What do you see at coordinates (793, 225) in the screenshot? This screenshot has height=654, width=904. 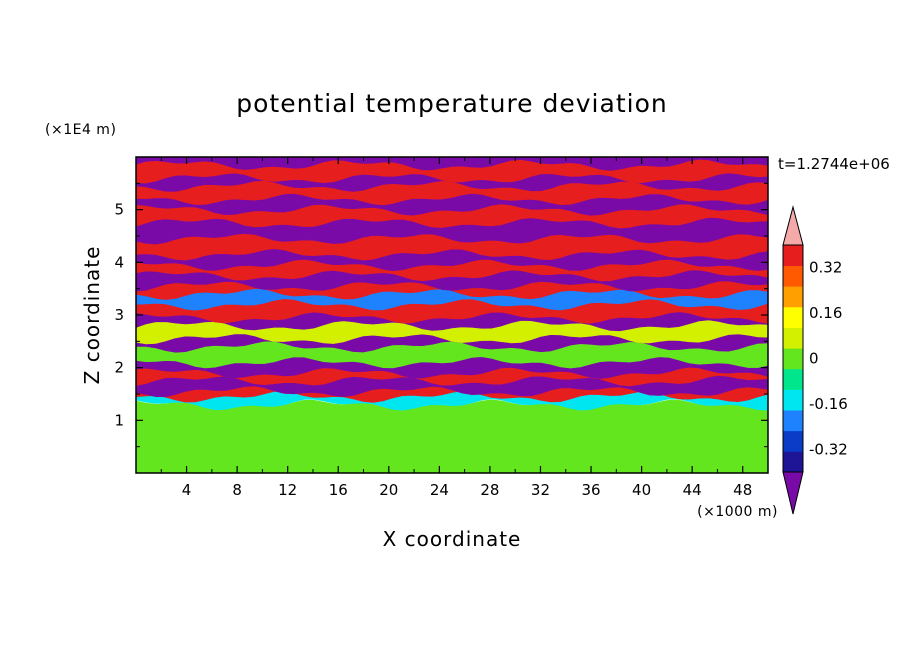 I see `colorbar-max-arrow` at bounding box center [793, 225].